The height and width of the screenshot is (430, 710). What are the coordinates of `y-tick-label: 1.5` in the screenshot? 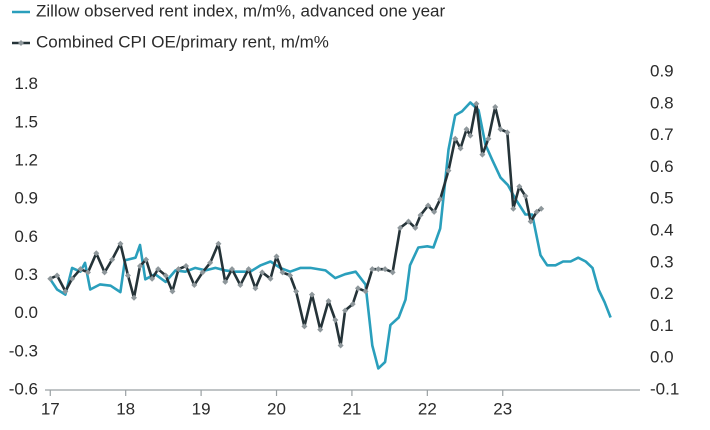 It's located at (26, 121).